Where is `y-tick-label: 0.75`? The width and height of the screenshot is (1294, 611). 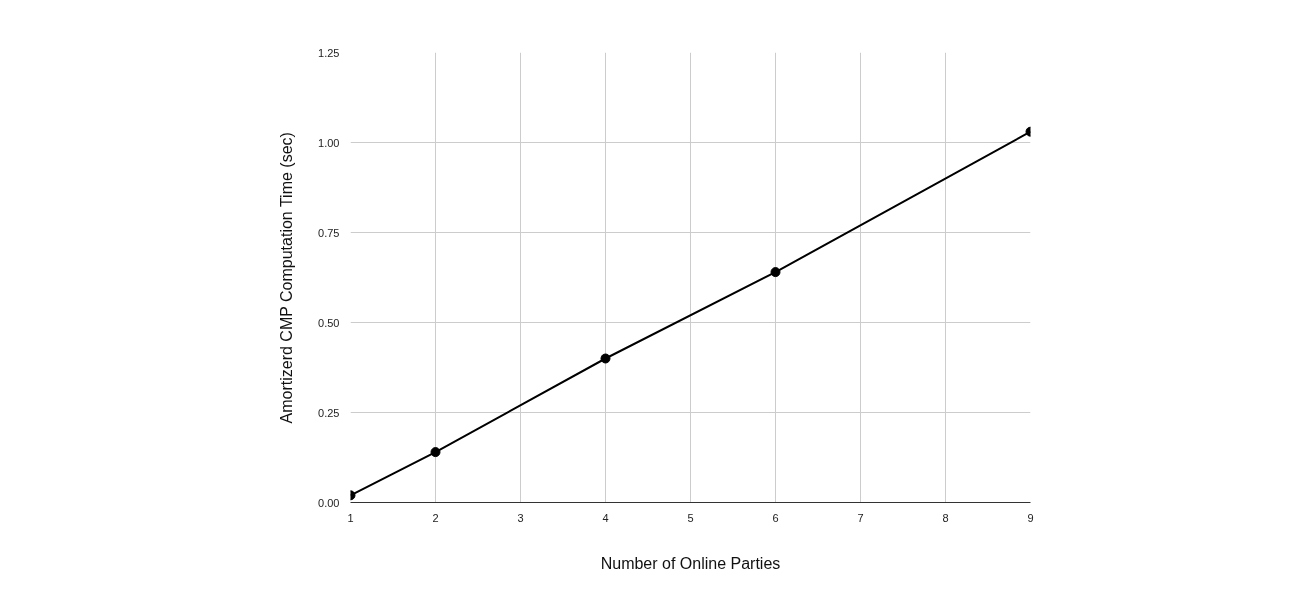
y-tick-label: 0.75 is located at coordinates (329, 232).